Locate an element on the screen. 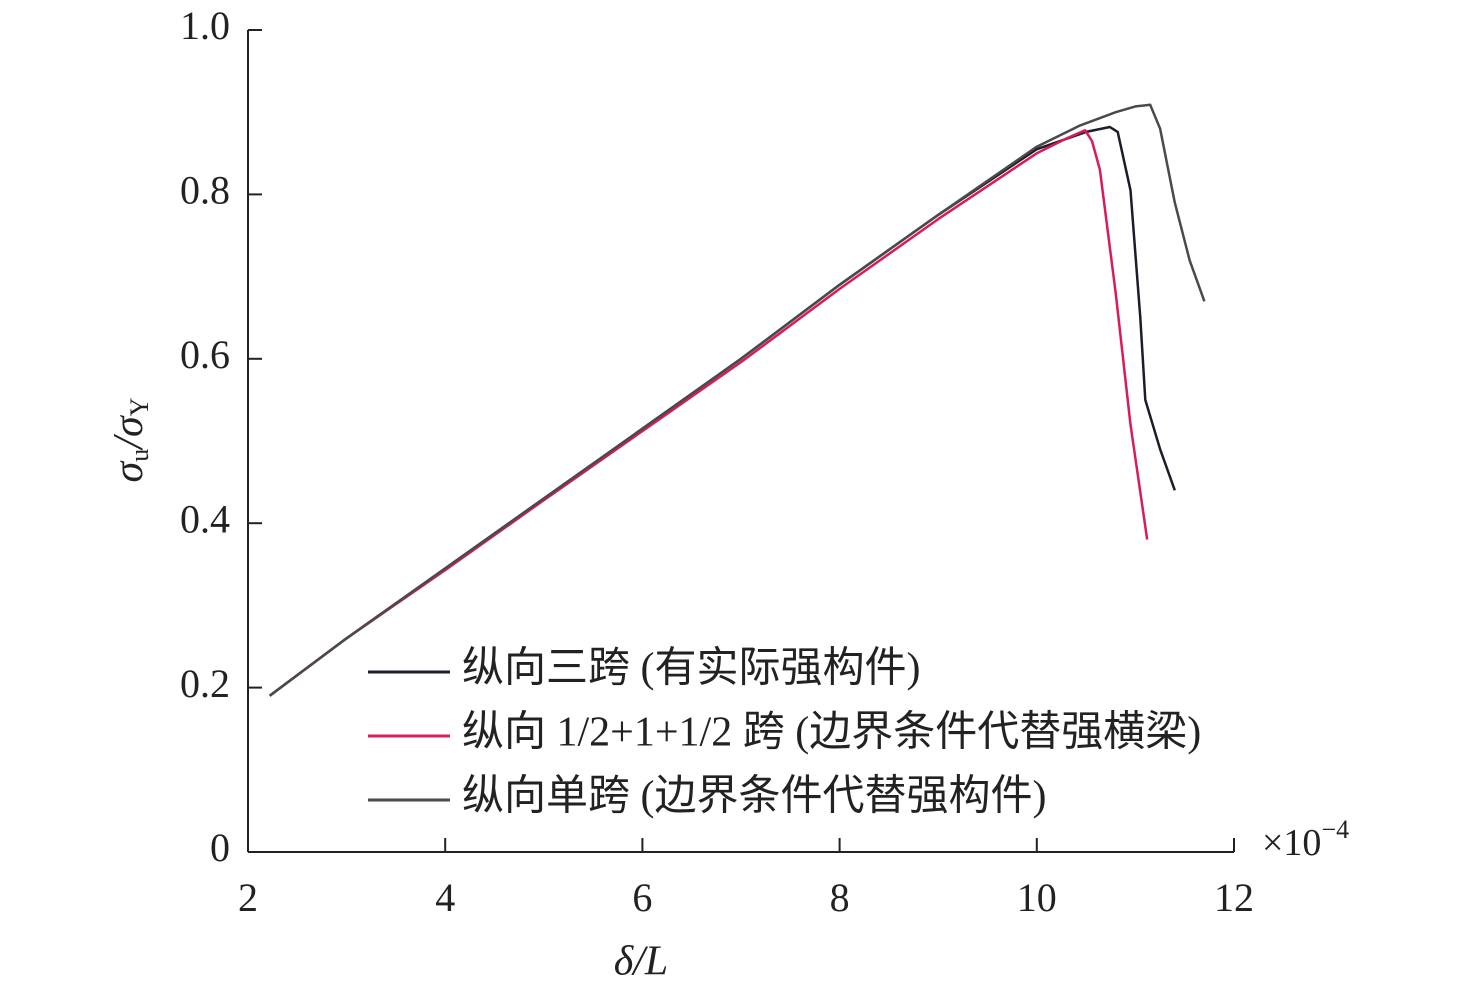 This screenshot has height=998, width=1476. y-label-symbol: σ is located at coordinates (129, 470).